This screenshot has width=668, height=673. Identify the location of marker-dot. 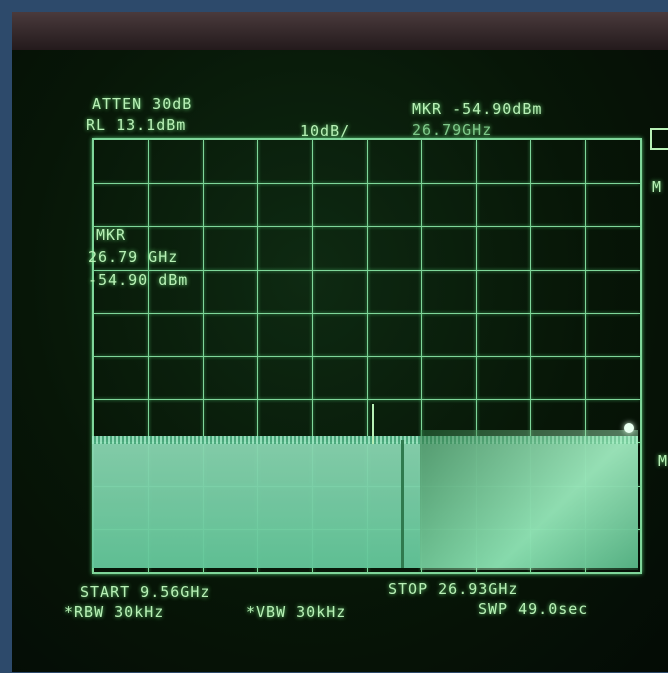
(629, 428).